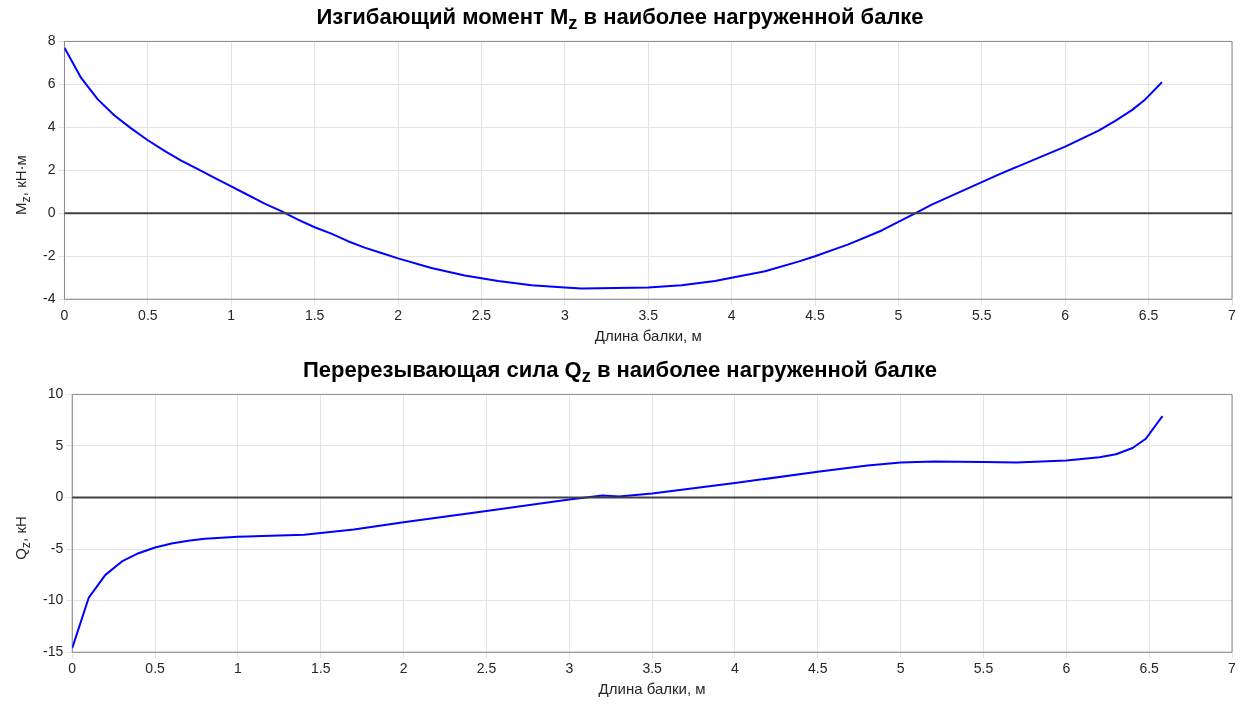 The width and height of the screenshot is (1240, 706). I want to click on y-tick-label: 6, so click(51, 83).